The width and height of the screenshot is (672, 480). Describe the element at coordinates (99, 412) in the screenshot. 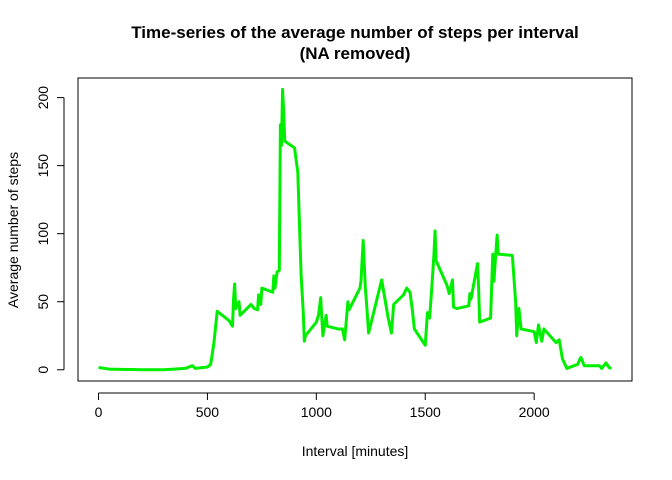

I see `x-tick-label: 0` at that location.